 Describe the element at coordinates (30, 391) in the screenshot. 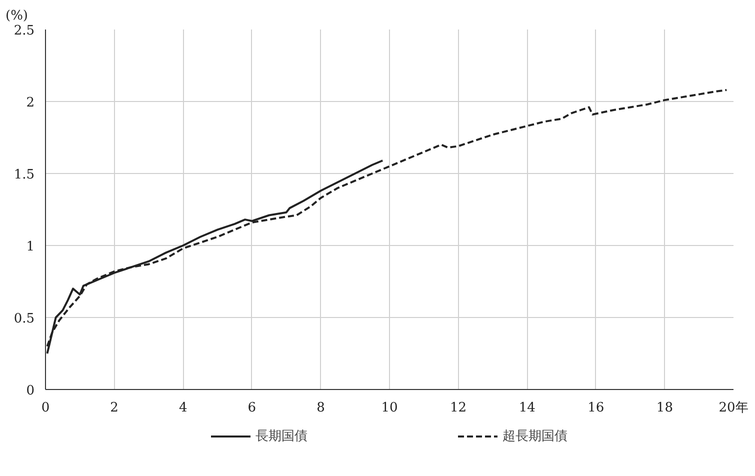

I see `y-tick-label: 0` at that location.